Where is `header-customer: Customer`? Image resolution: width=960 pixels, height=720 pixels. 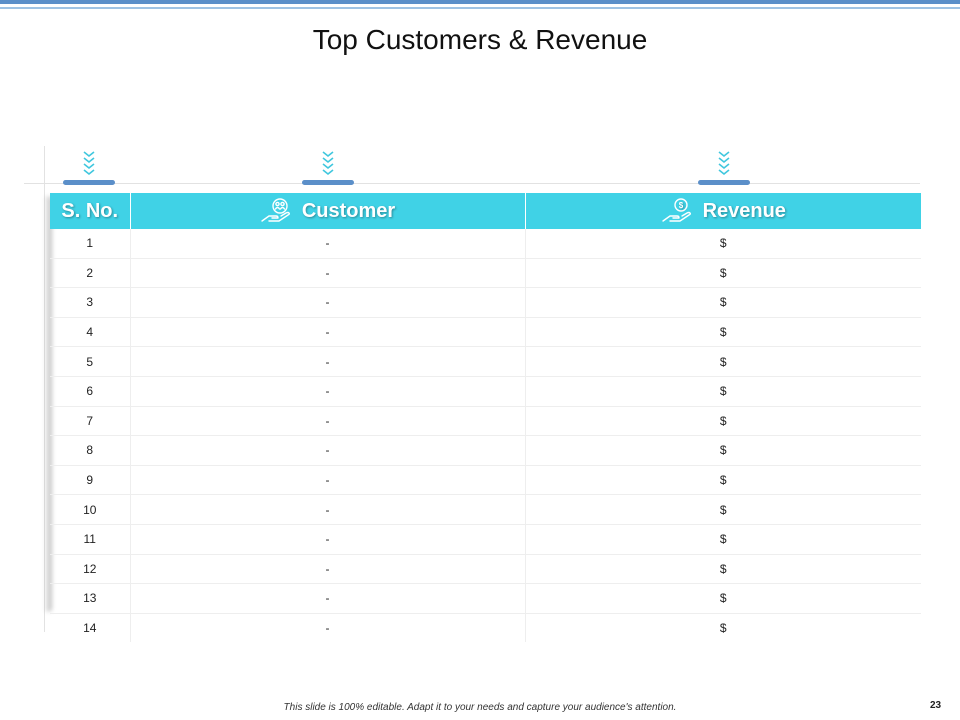 header-customer: Customer is located at coordinates (328, 211).